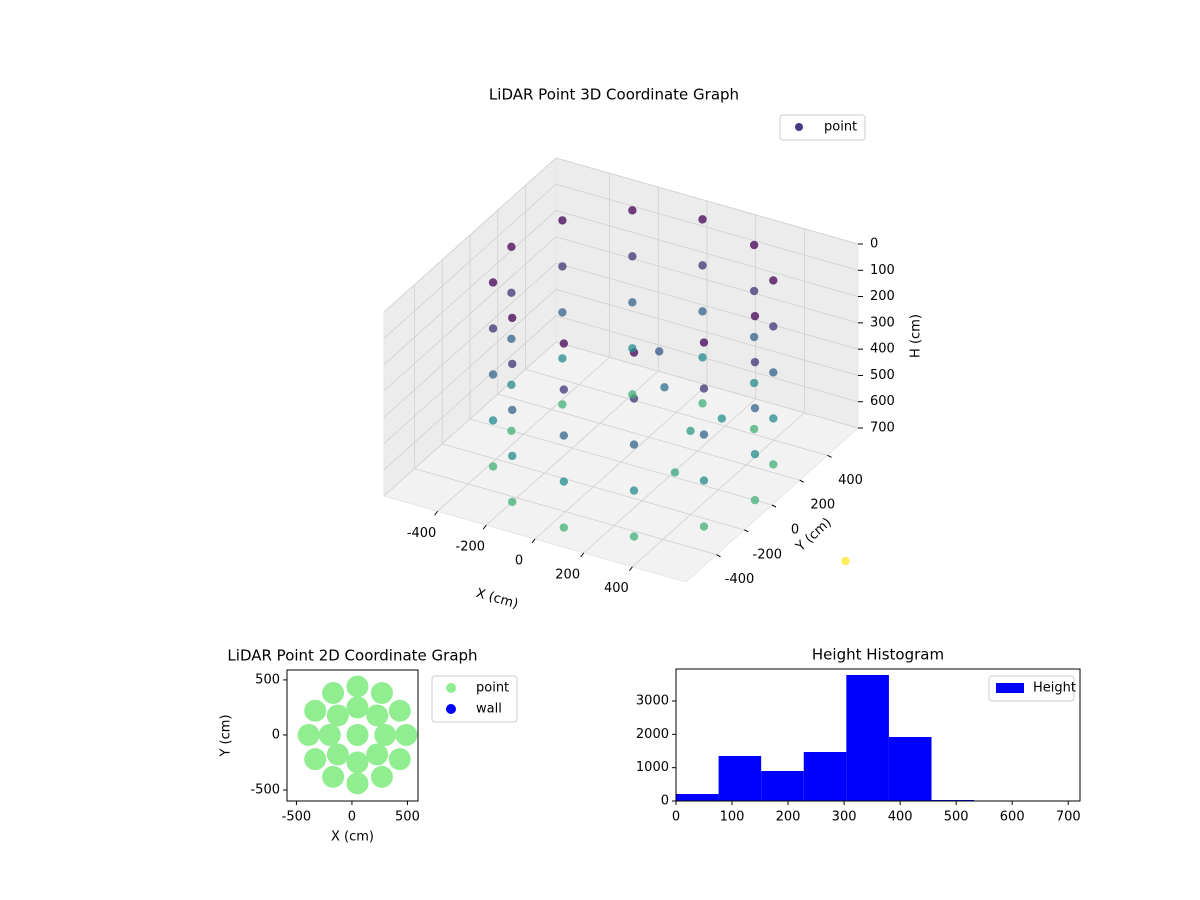  What do you see at coordinates (267, 679) in the screenshot?
I see `y-tick-label: 500` at bounding box center [267, 679].